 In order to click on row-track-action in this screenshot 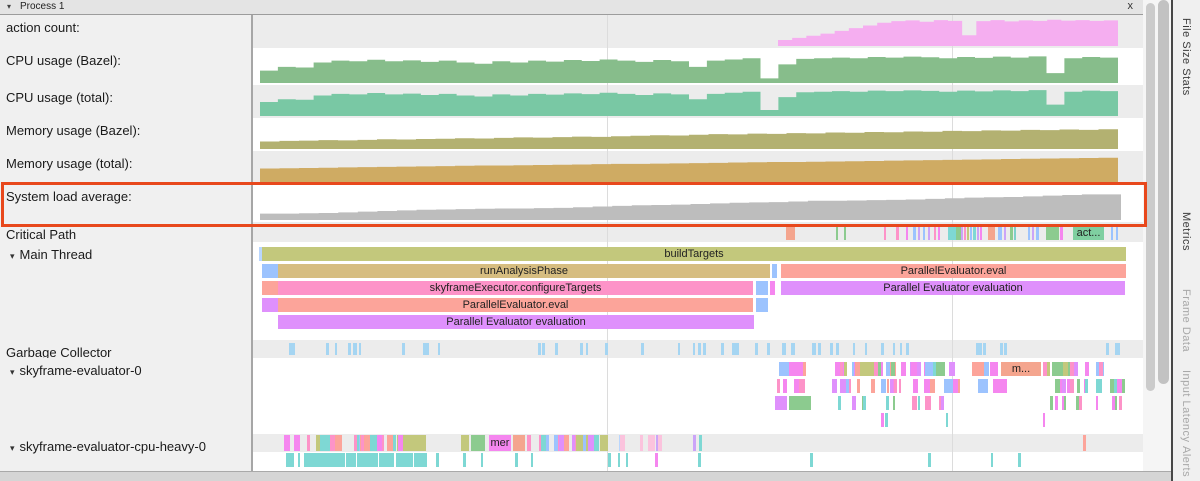, I will do `click(698, 31)`.